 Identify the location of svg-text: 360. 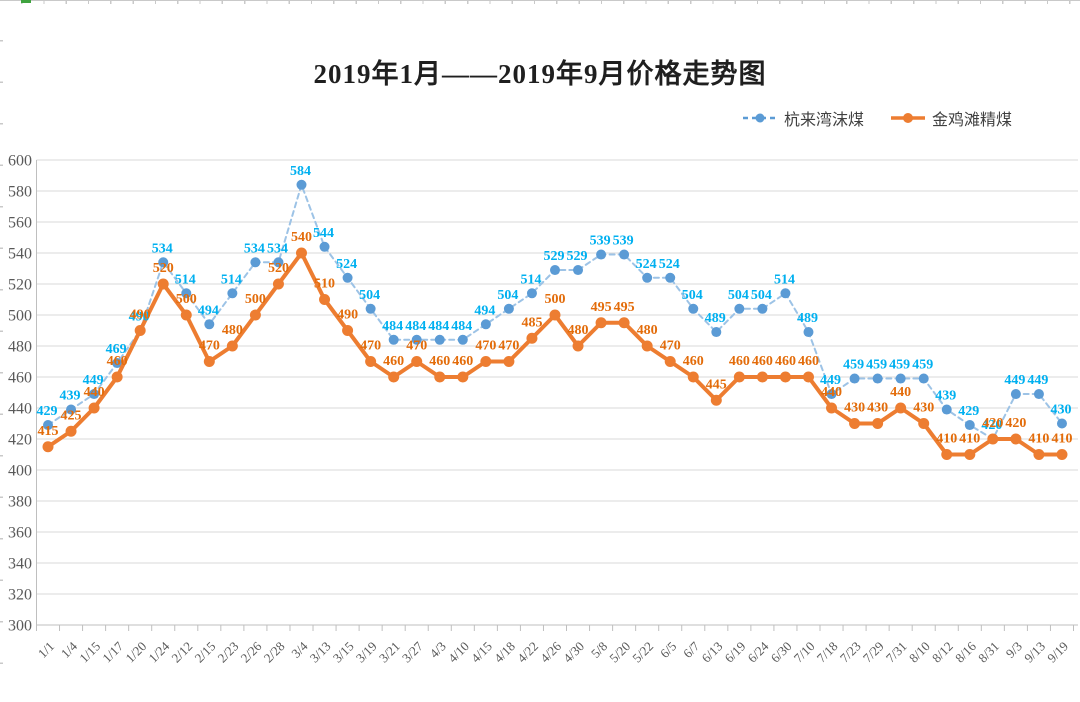
(20, 533).